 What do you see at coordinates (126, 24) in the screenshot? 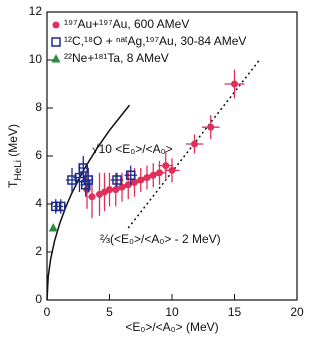
I see `legend-label: ¹⁹⁷Au+¹⁹⁷Au, 600 AMeV` at bounding box center [126, 24].